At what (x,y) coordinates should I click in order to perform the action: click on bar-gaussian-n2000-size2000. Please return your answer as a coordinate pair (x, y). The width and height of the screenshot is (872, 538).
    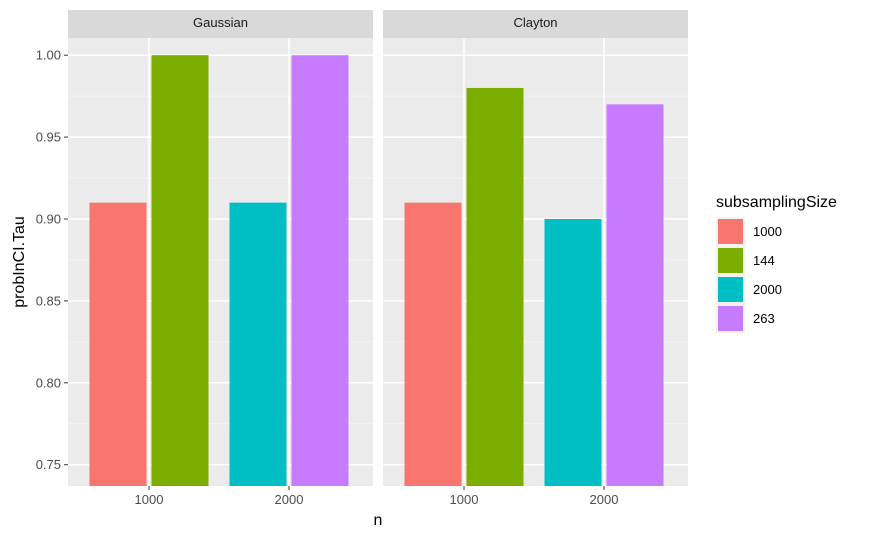
    Looking at the image, I should click on (258, 344).